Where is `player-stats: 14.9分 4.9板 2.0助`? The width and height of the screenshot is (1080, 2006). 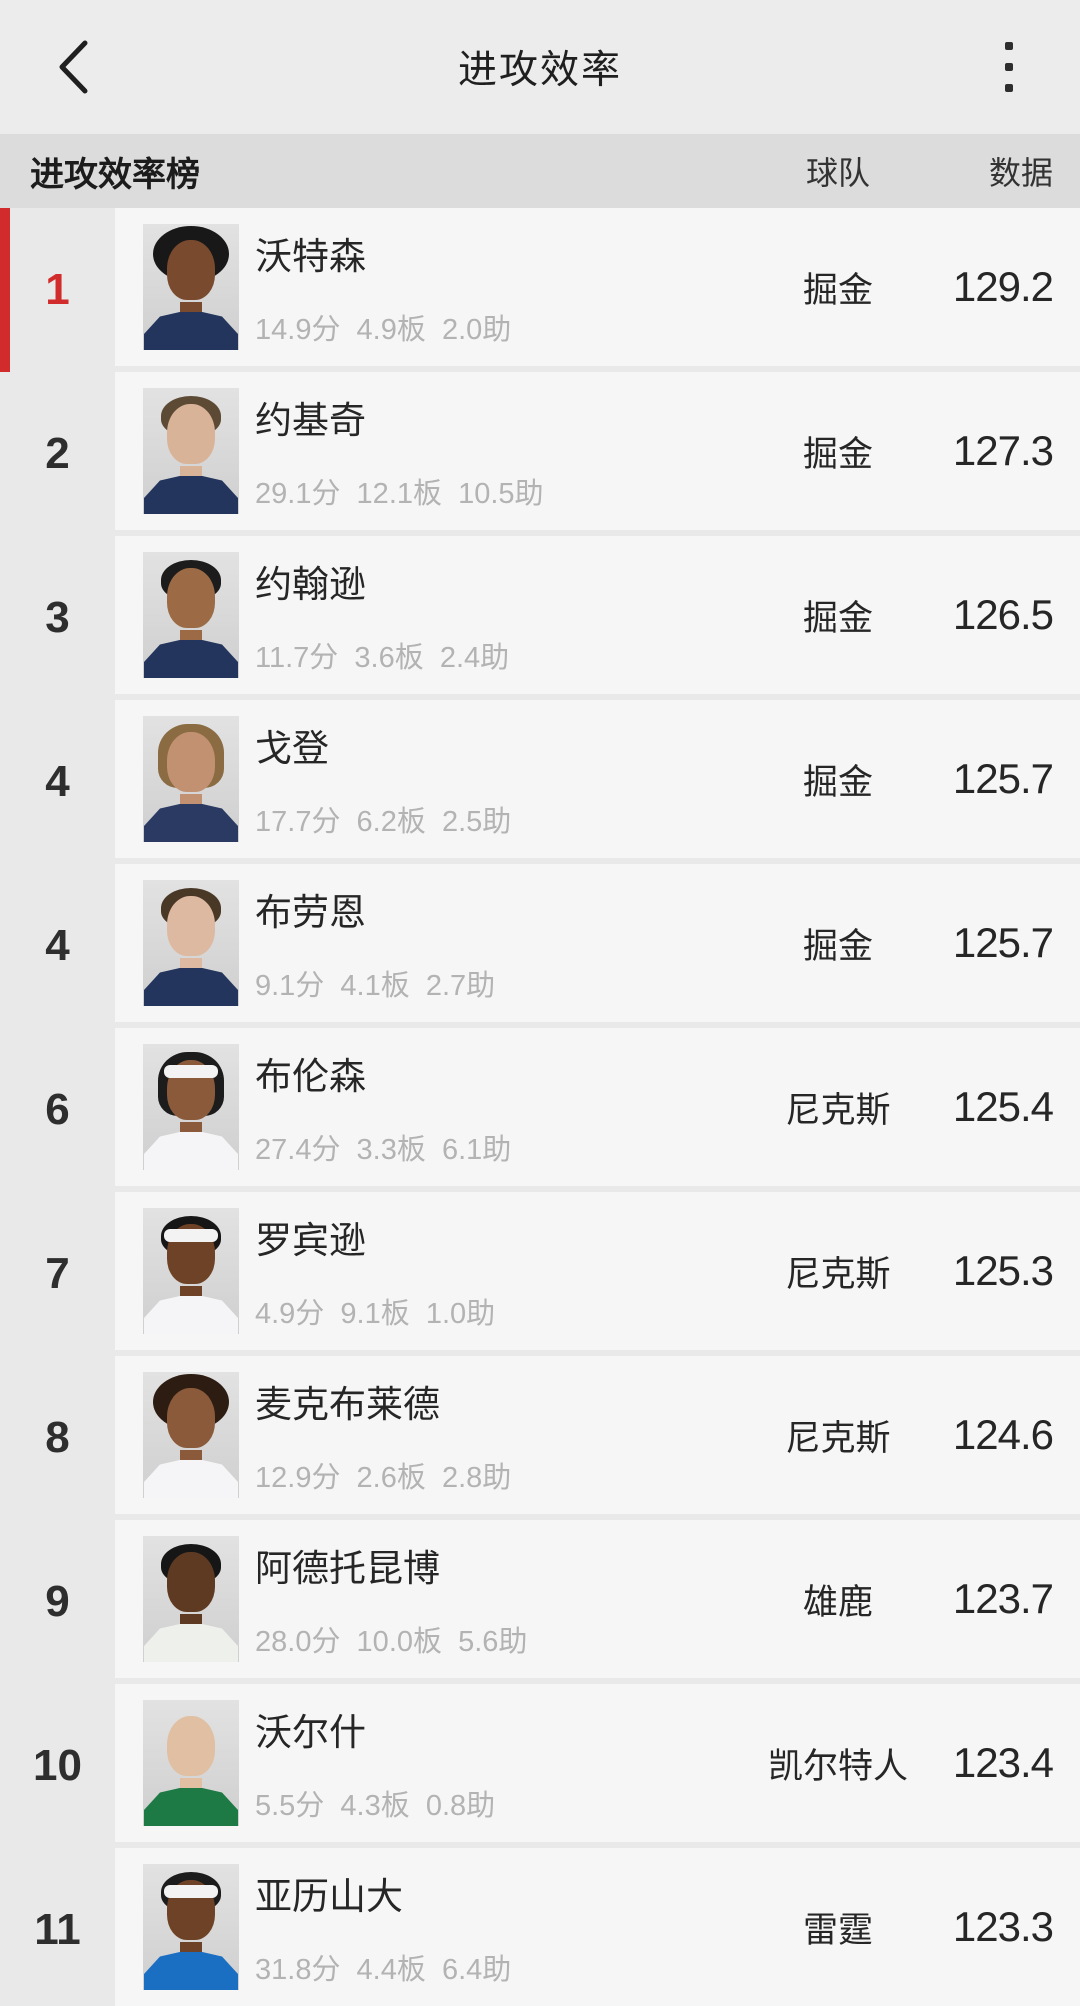
player-stats: 14.9分 4.9板 2.0助 is located at coordinates (383, 330).